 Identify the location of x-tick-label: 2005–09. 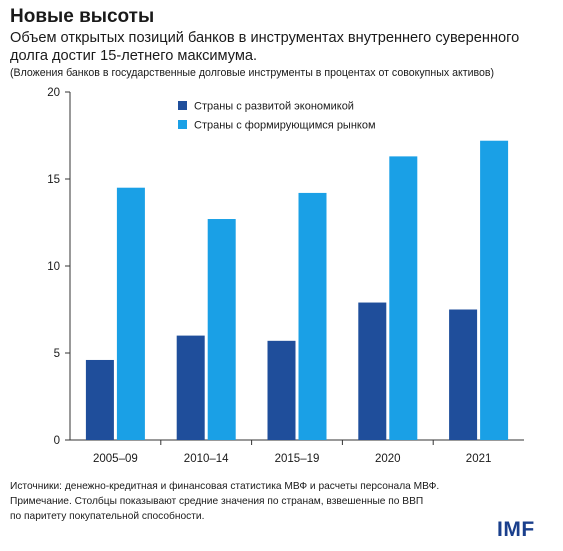
(115, 459).